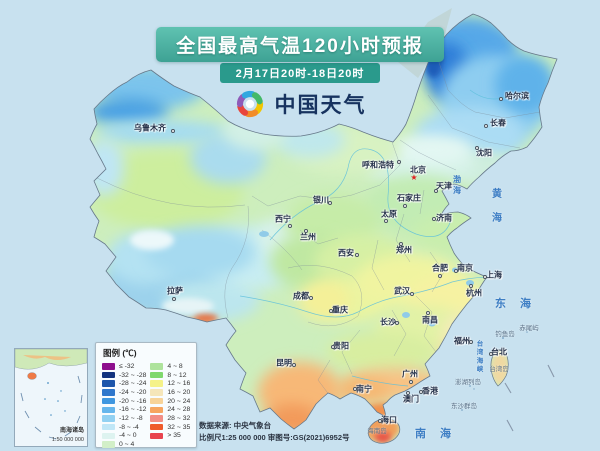 The height and width of the screenshot is (451, 600). I want to click on south-china-sea-inset: 南海诸岛 1:50 000 000, so click(51, 397).